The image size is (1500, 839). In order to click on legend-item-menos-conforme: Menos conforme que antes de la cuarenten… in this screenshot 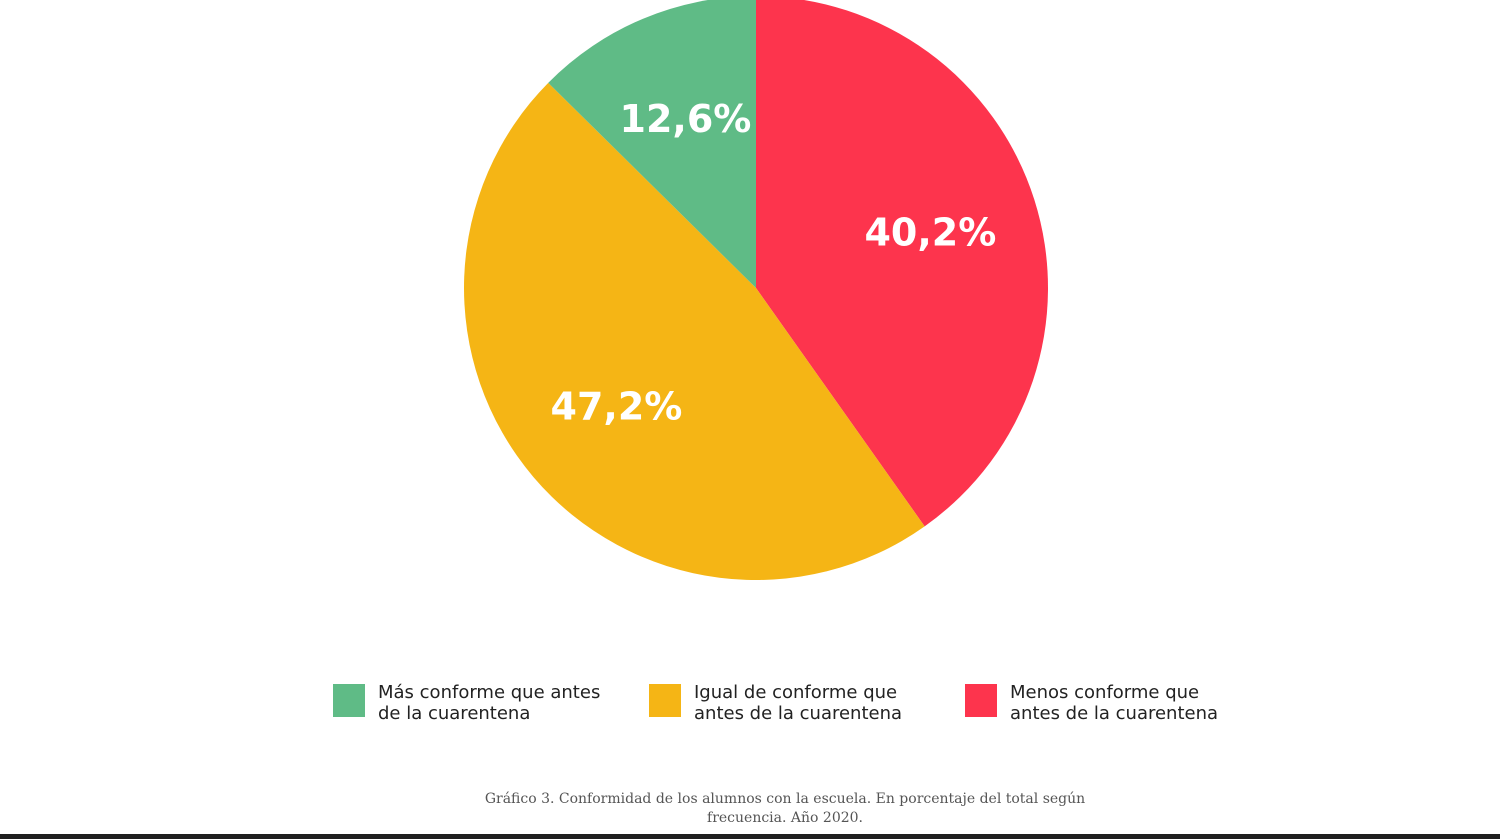, I will do `click(1125, 703)`.